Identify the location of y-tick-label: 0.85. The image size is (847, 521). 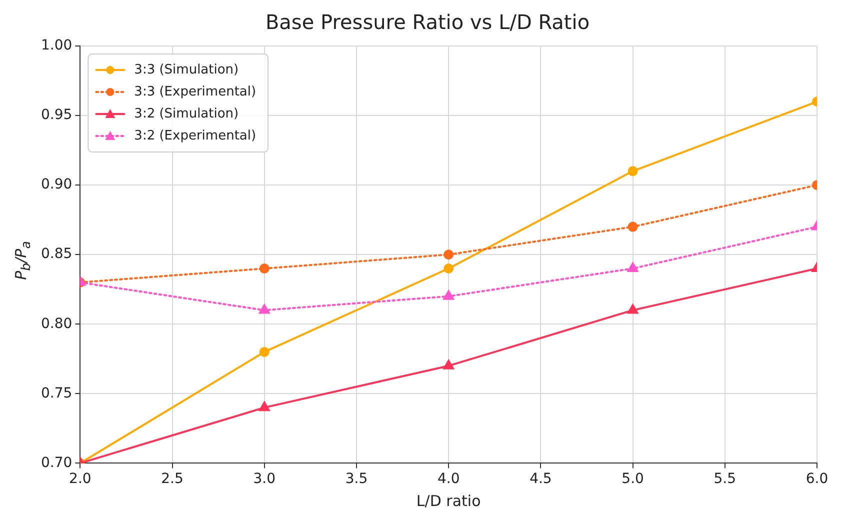
(56, 254).